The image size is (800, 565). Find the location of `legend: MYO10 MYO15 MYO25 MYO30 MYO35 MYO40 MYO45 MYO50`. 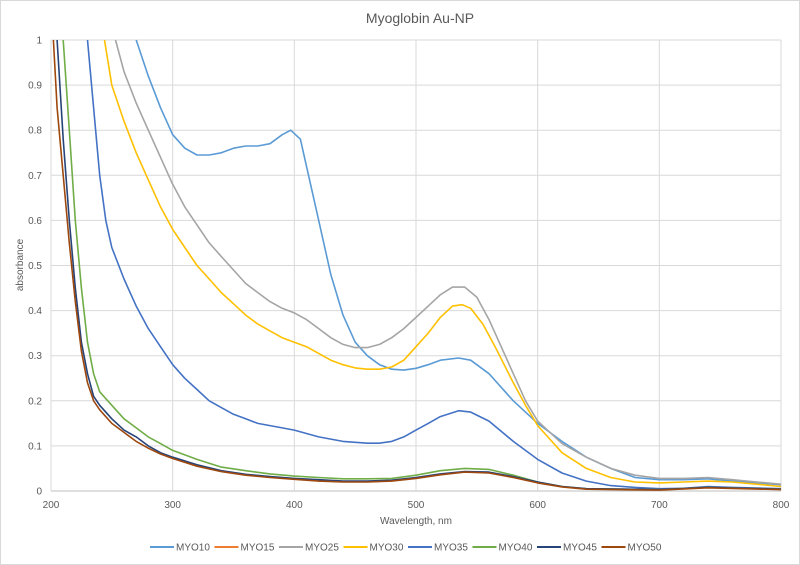

legend: MYO10 MYO15 MYO25 MYO30 MYO35 MYO40 MYO45 MYO50 is located at coordinates (406, 548).